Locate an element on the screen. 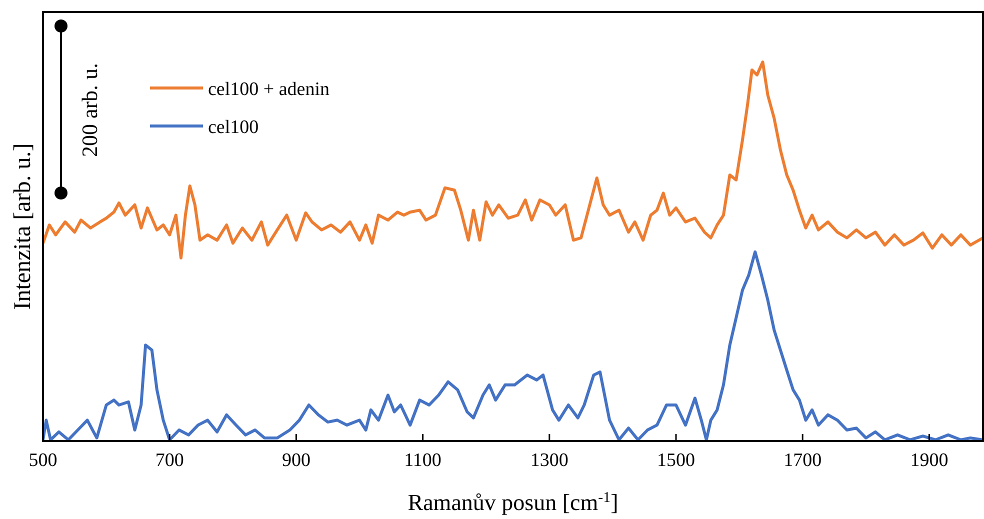 This screenshot has width=984, height=519. legend-label: cel100 + adenin is located at coordinates (269, 89).